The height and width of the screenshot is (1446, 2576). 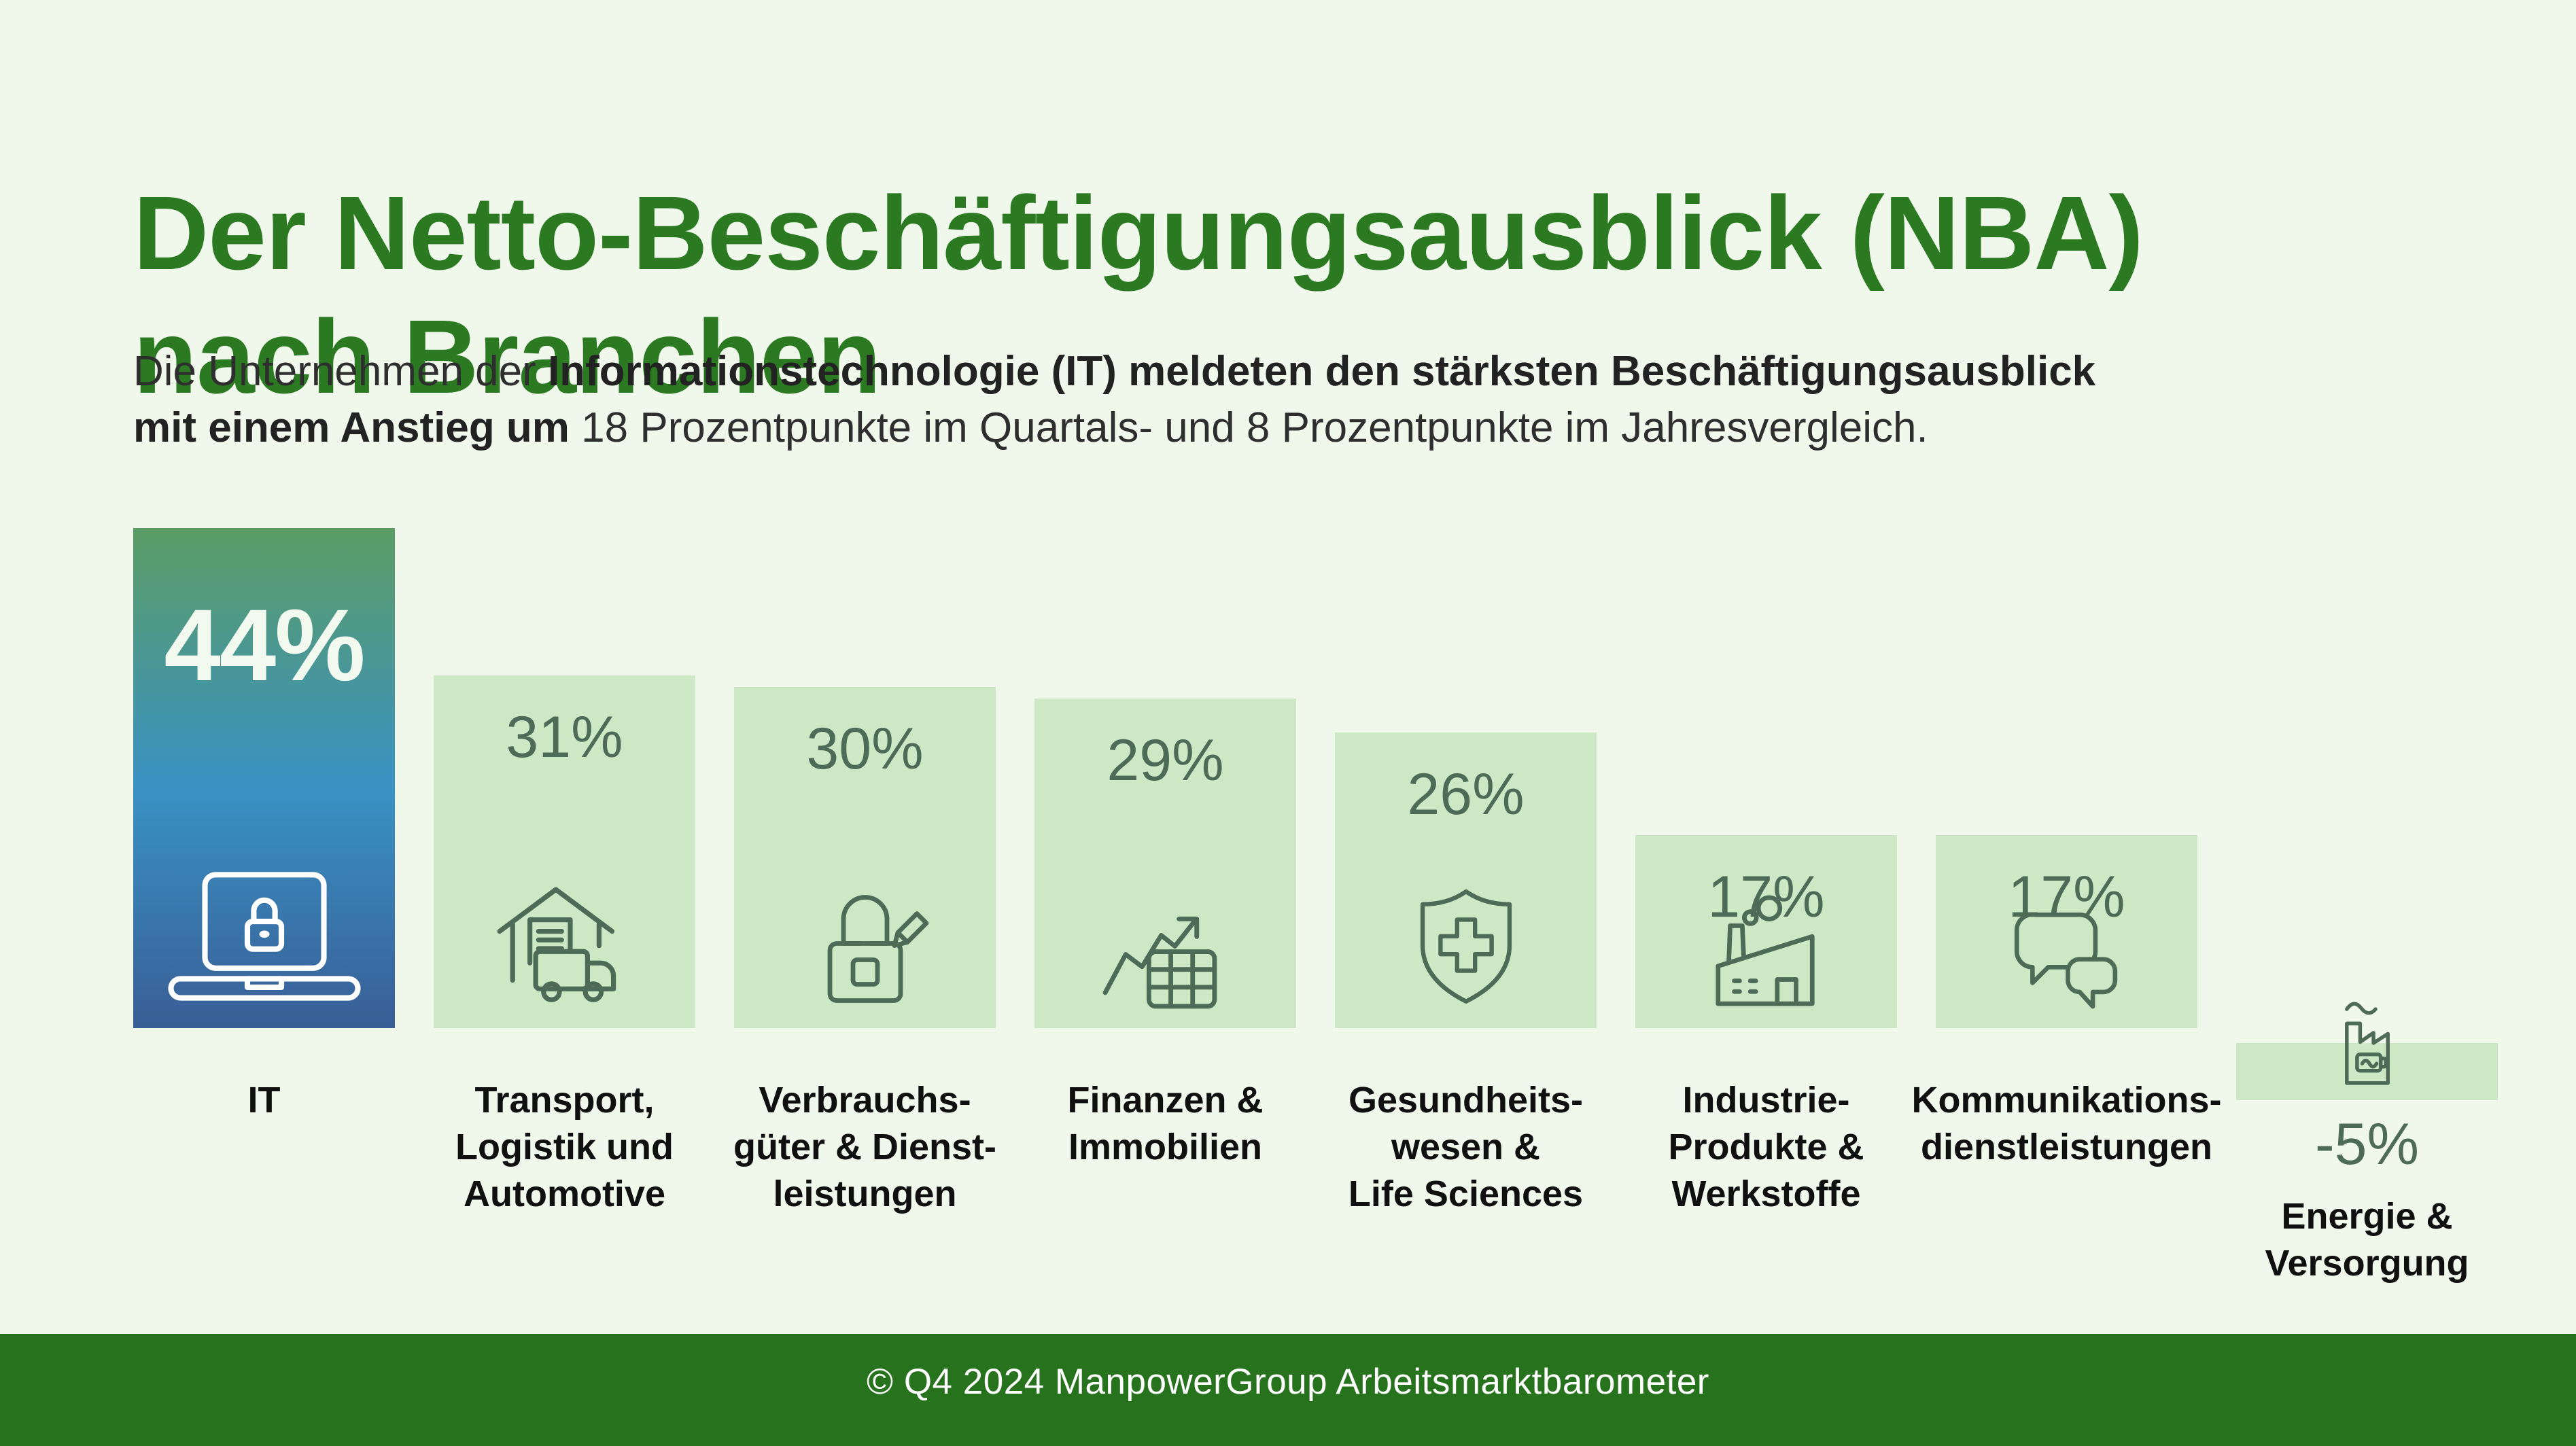 What do you see at coordinates (1138, 234) in the screenshot?
I see `title-line-1: Der Netto-Beschäftigungsausblick (NBA)` at bounding box center [1138, 234].